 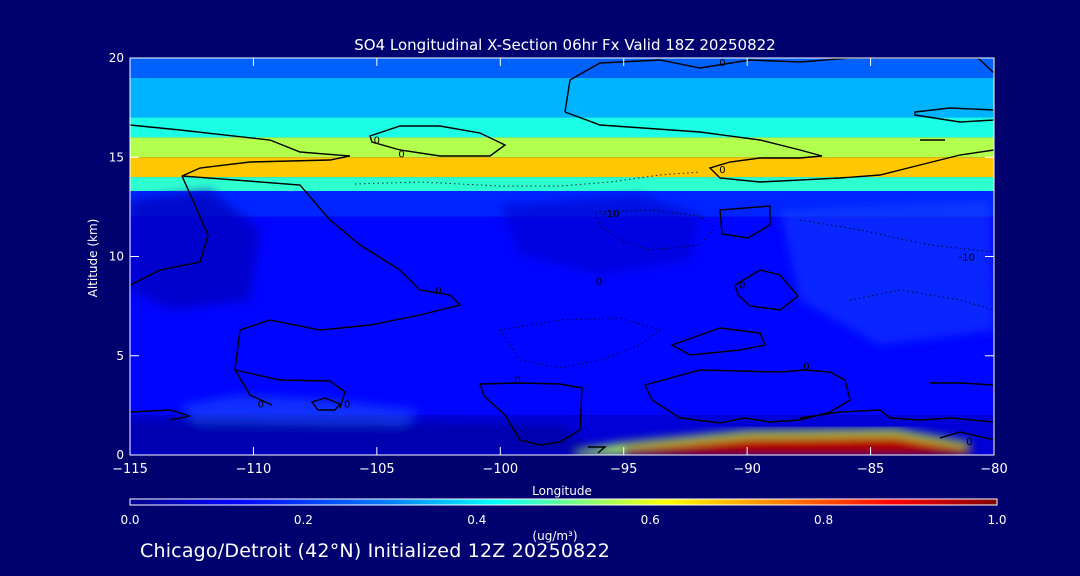 What do you see at coordinates (93, 258) in the screenshot?
I see `y-axis-label: Altitude (km)` at bounding box center [93, 258].